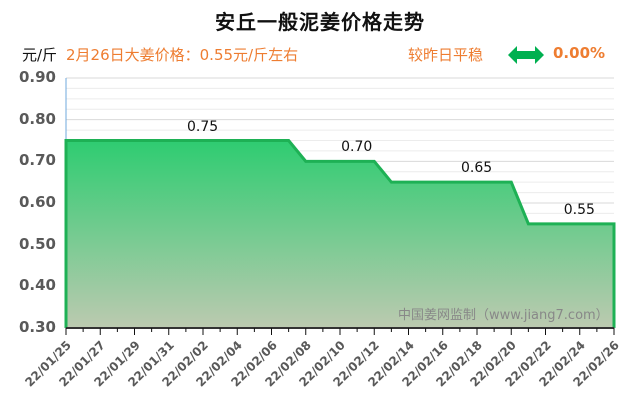 The height and width of the screenshot is (410, 640). What do you see at coordinates (37, 243) in the screenshot?
I see `y-tick-label: 0.50` at bounding box center [37, 243].